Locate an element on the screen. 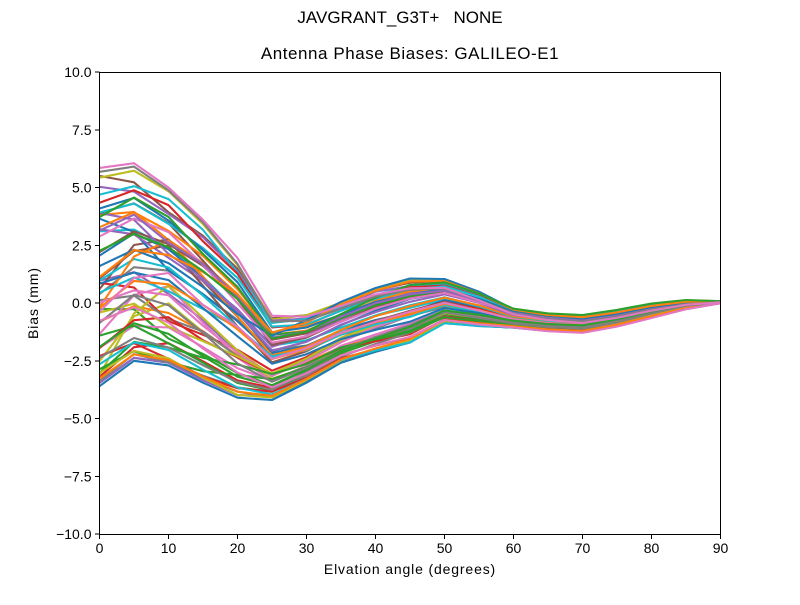  svg-text: 90 is located at coordinates (721, 548).